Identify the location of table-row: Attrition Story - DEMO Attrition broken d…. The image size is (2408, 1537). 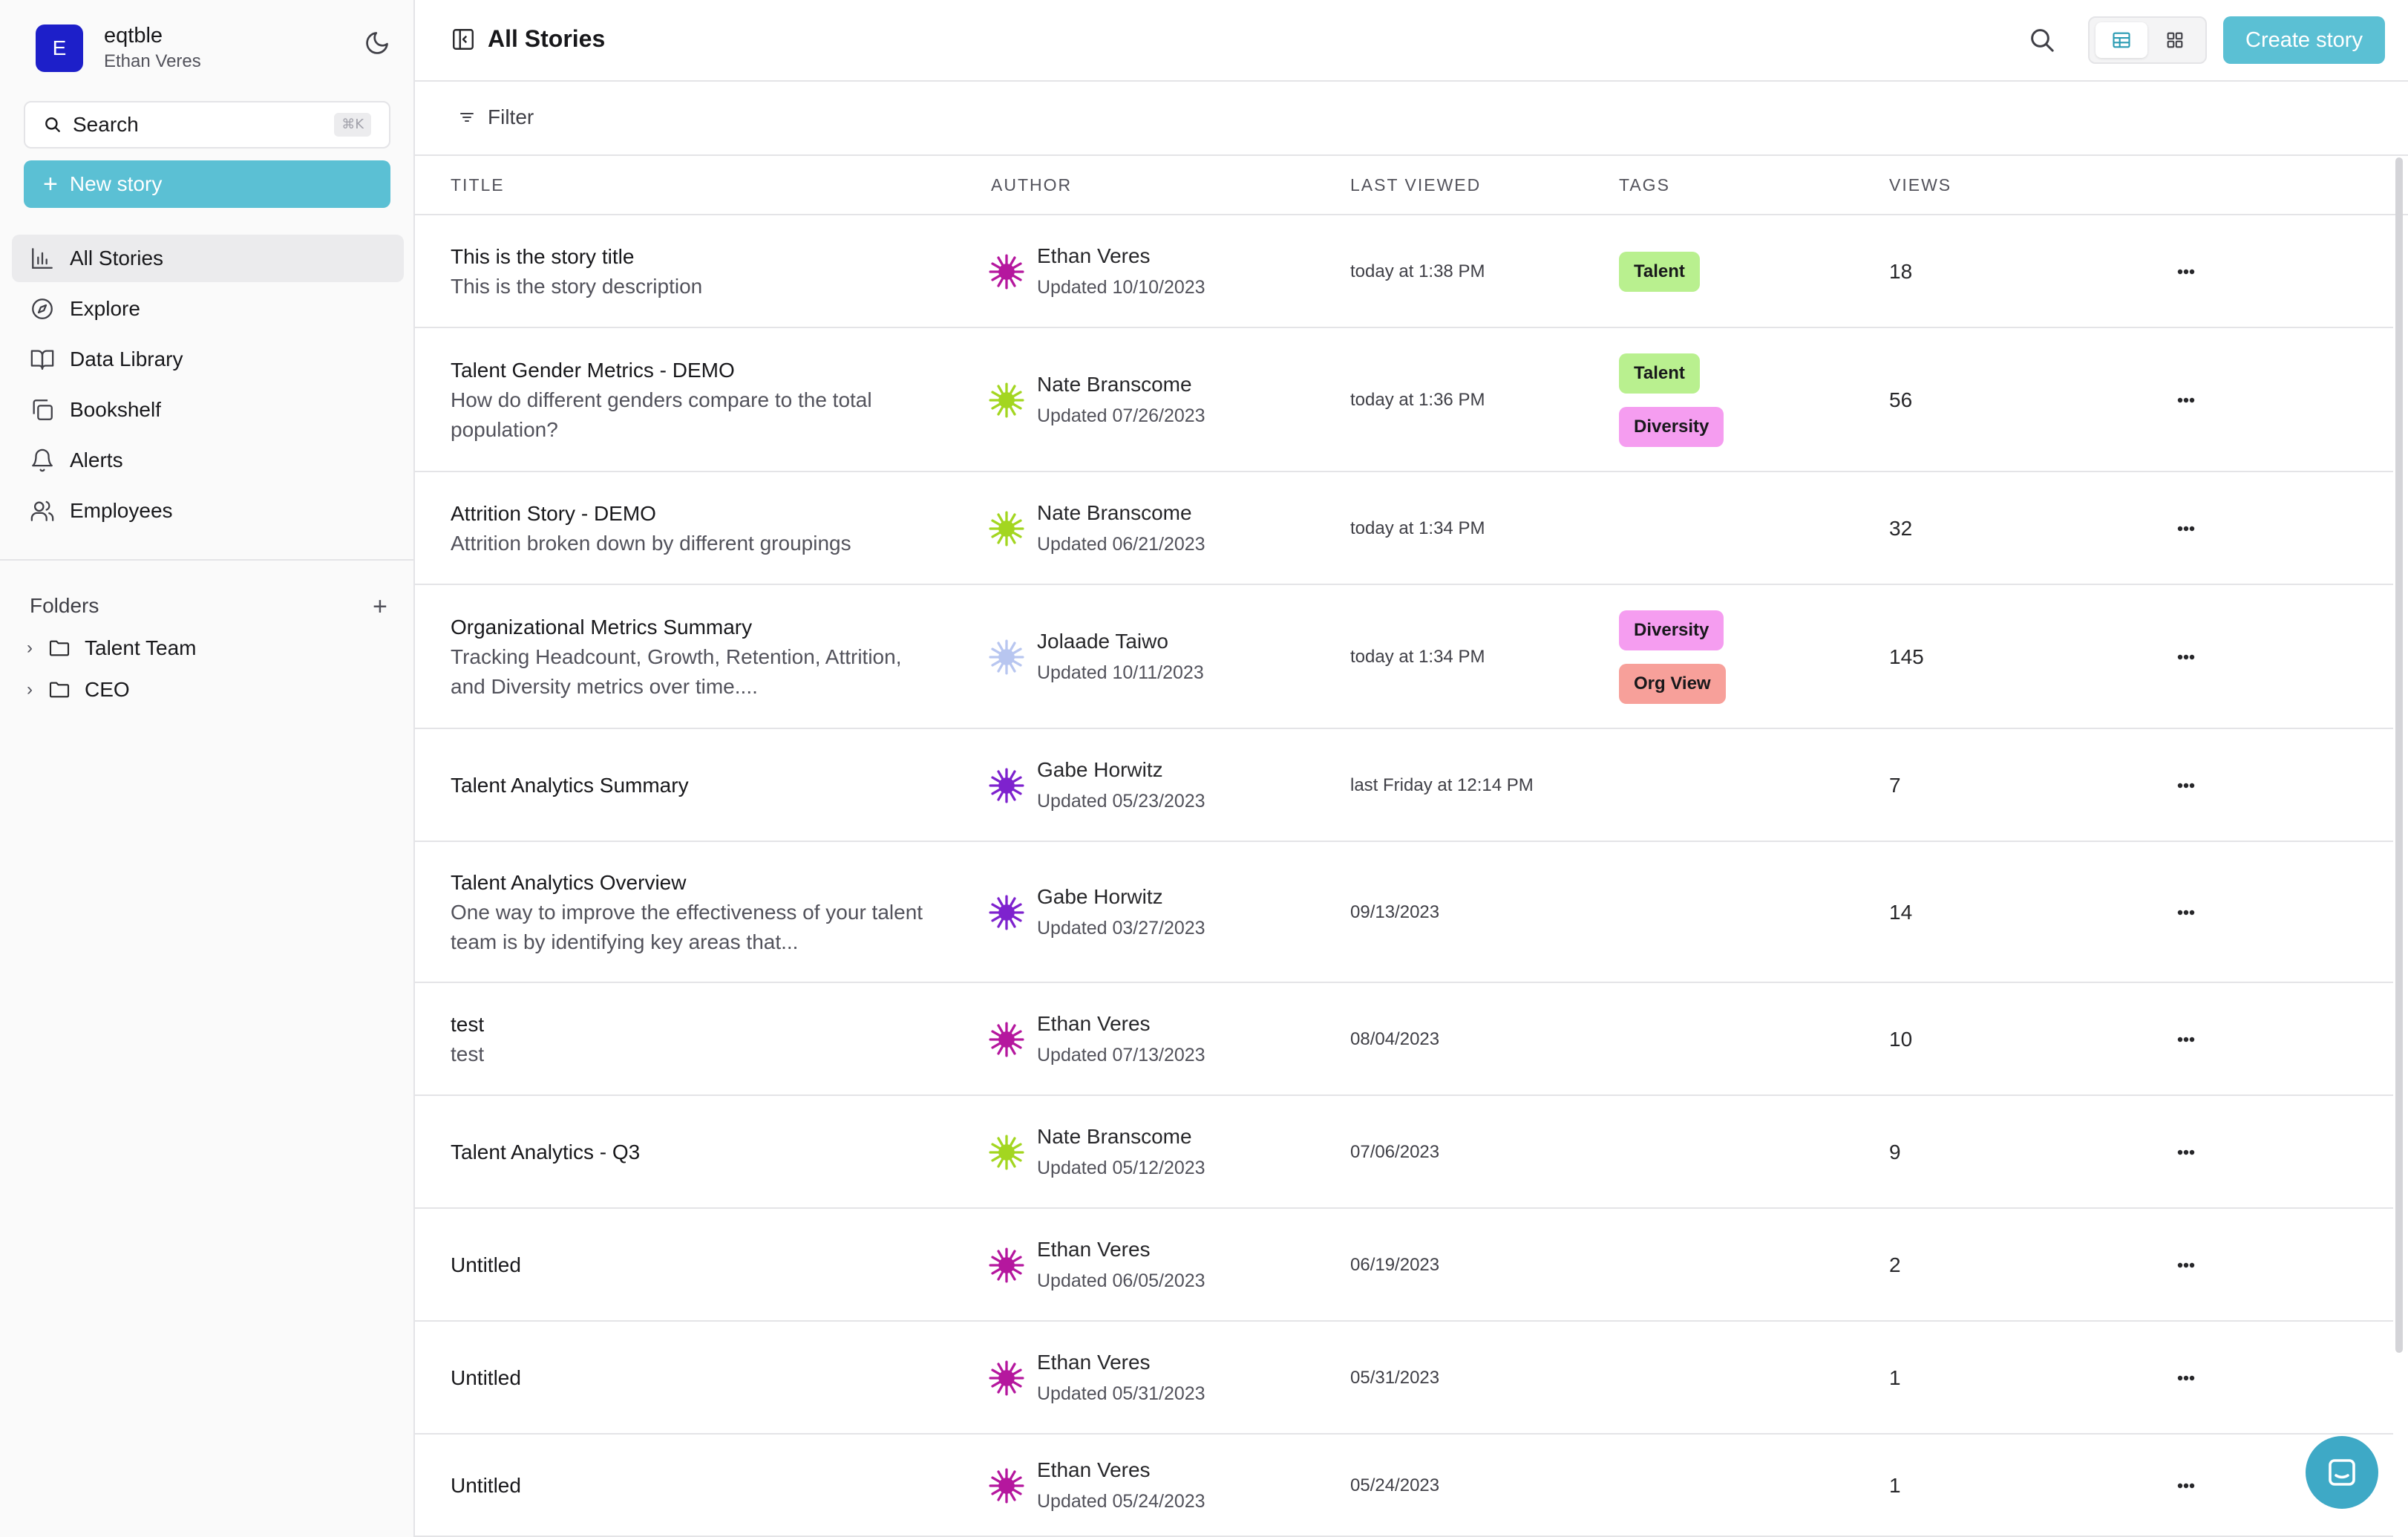
(1404, 528).